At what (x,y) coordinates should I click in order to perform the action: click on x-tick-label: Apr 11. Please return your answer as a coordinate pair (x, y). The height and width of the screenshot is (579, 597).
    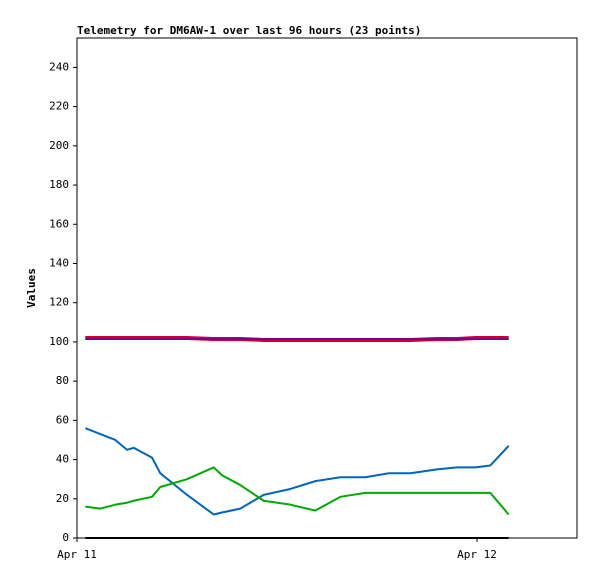
    Looking at the image, I should click on (77, 554).